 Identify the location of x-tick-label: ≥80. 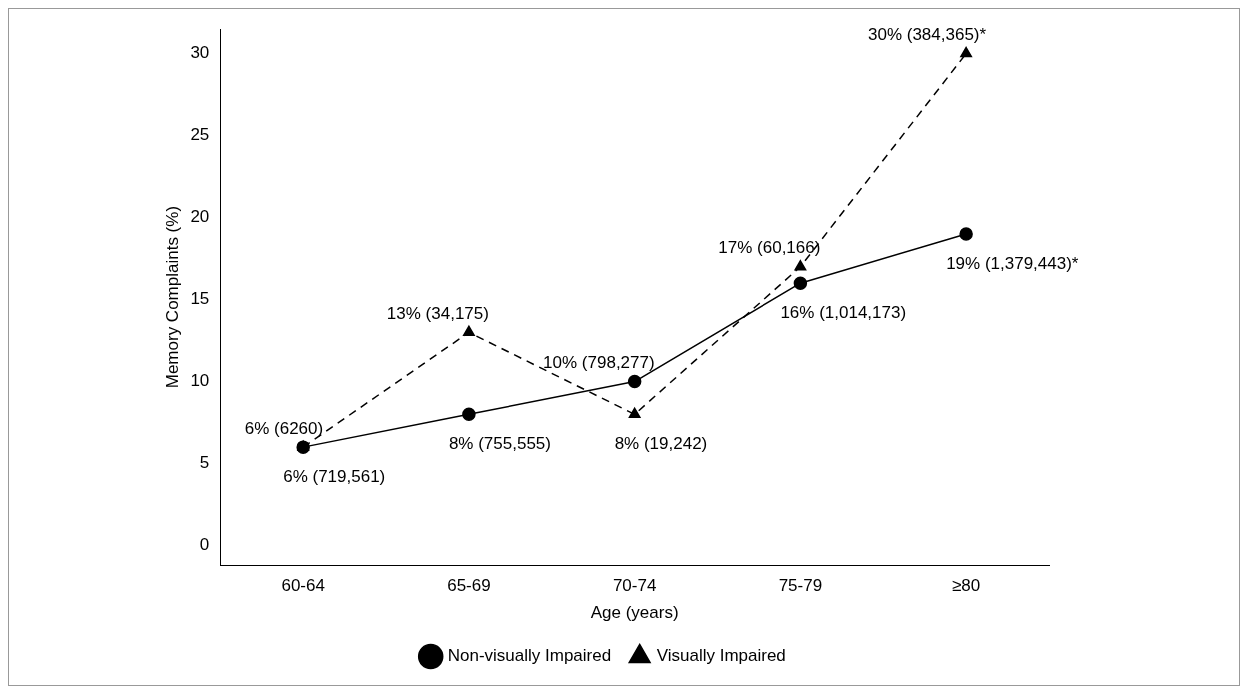
(966, 586).